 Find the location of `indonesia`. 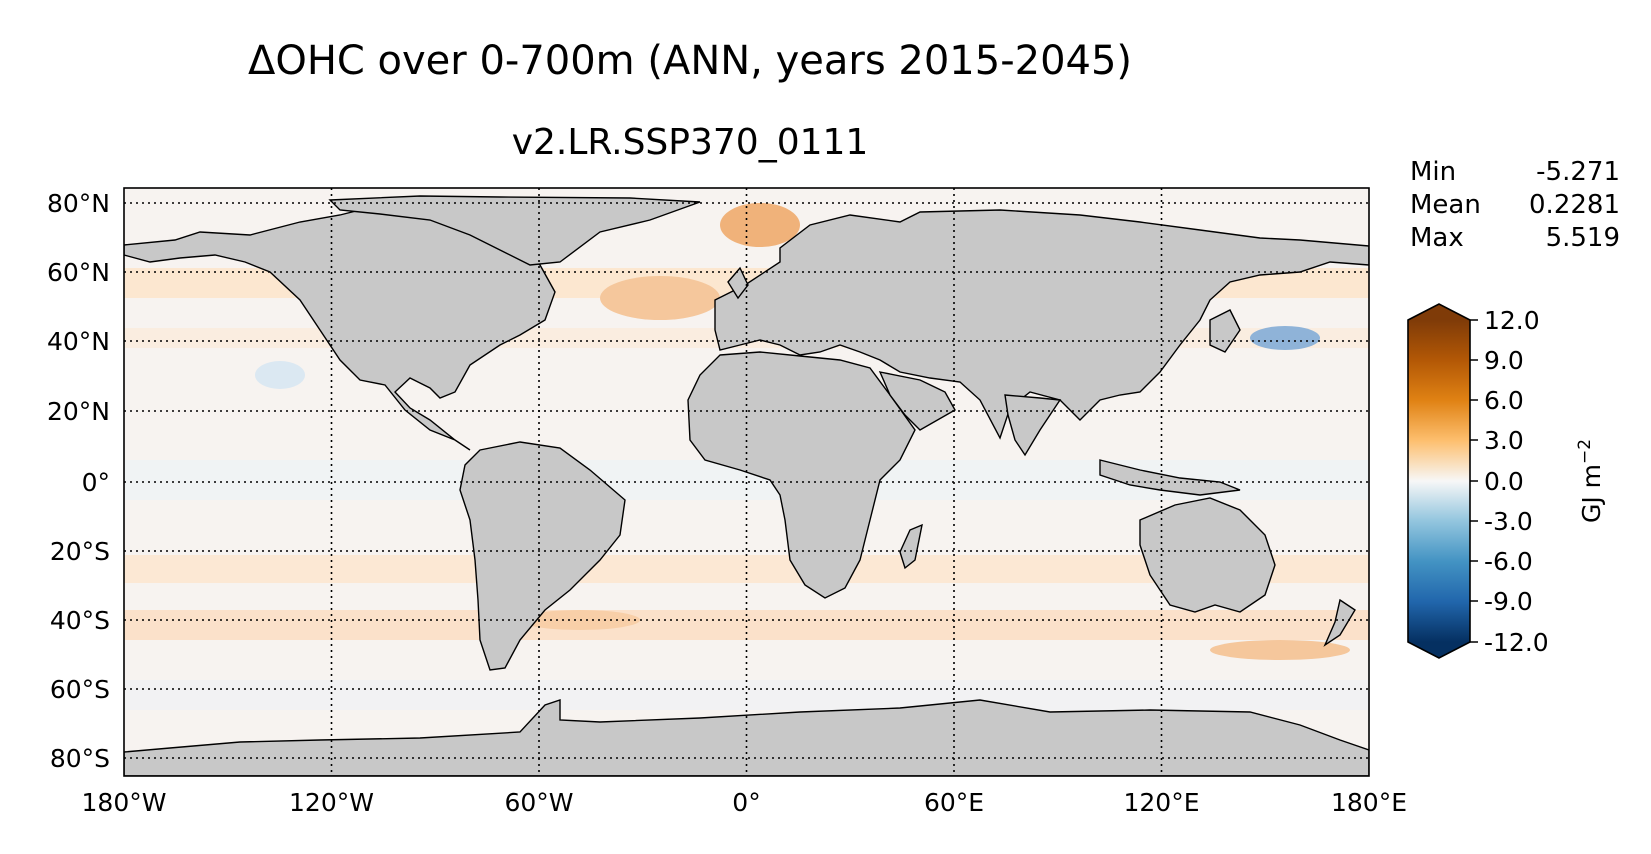

indonesia is located at coordinates (1170, 477).